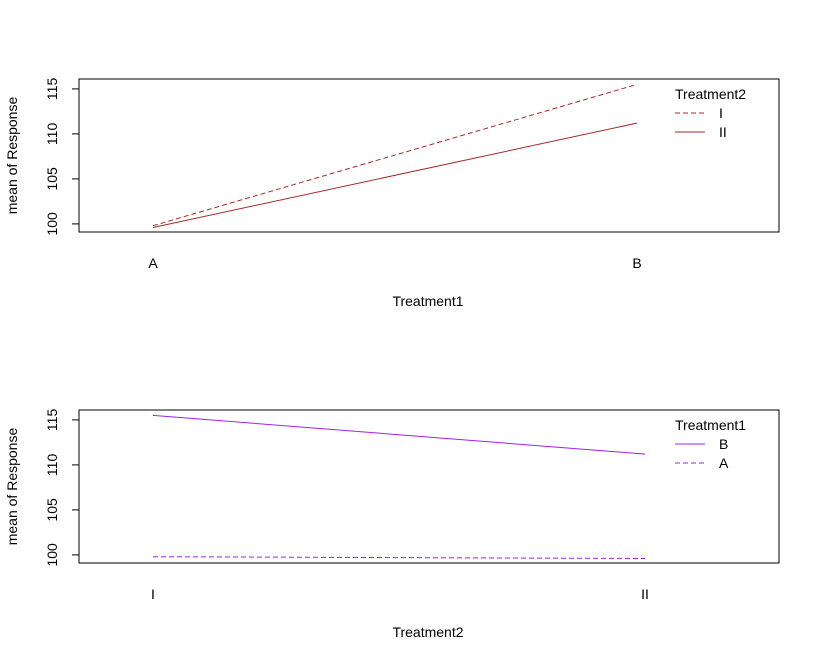 This screenshot has height=662, width=820. What do you see at coordinates (710, 94) in the screenshot?
I see `legend-title: Treatment2` at bounding box center [710, 94].